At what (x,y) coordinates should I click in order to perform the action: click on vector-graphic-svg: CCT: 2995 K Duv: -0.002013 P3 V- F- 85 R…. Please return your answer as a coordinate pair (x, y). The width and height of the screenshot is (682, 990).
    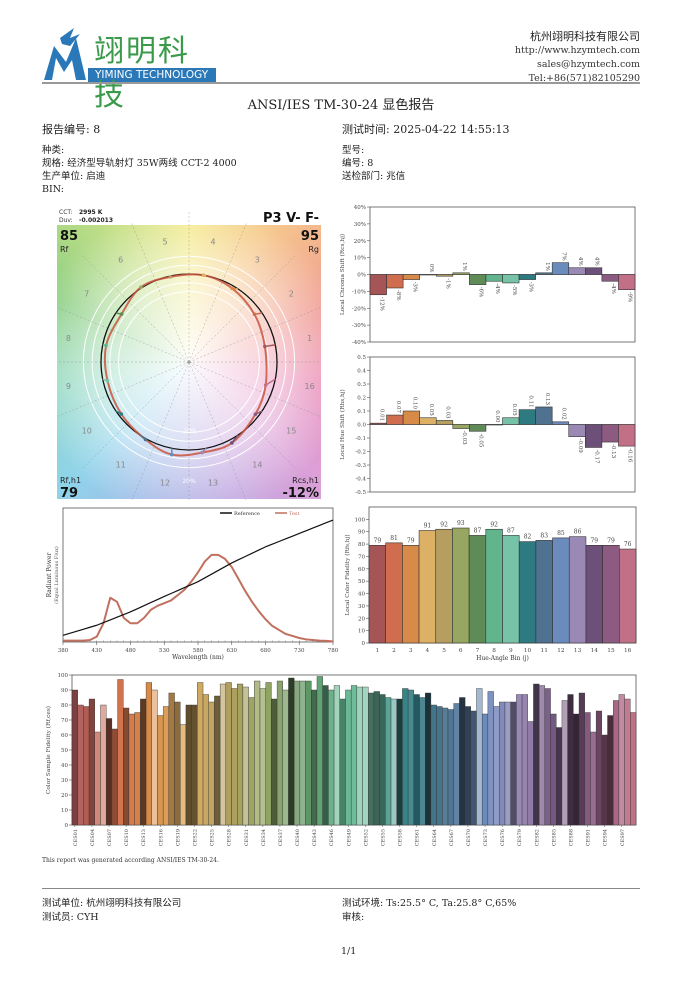
    Looking at the image, I should click on (189, 354).